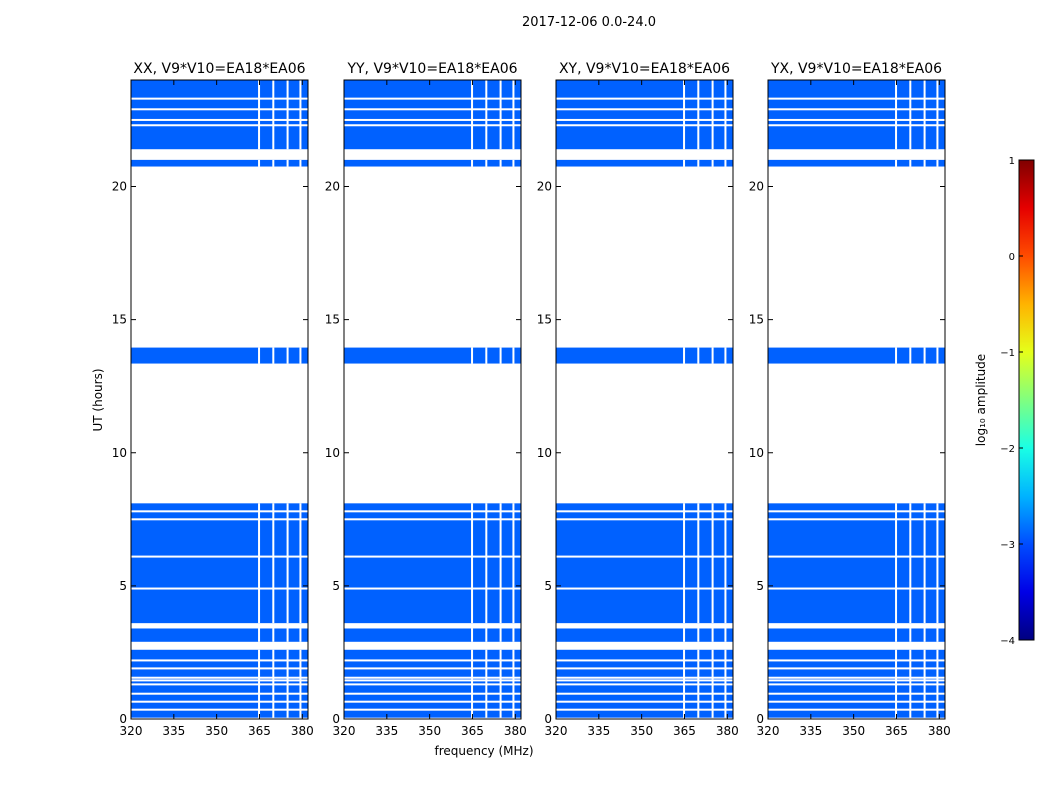 The height and width of the screenshot is (800, 1050). Describe the element at coordinates (556, 731) in the screenshot. I see `x-tick-label: 320` at that location.